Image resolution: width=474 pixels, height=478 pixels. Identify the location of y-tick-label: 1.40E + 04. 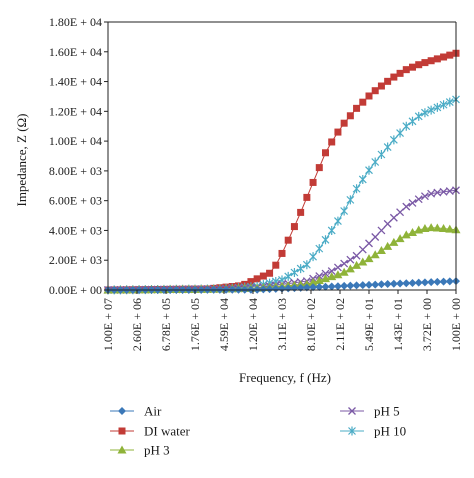
(75, 82).